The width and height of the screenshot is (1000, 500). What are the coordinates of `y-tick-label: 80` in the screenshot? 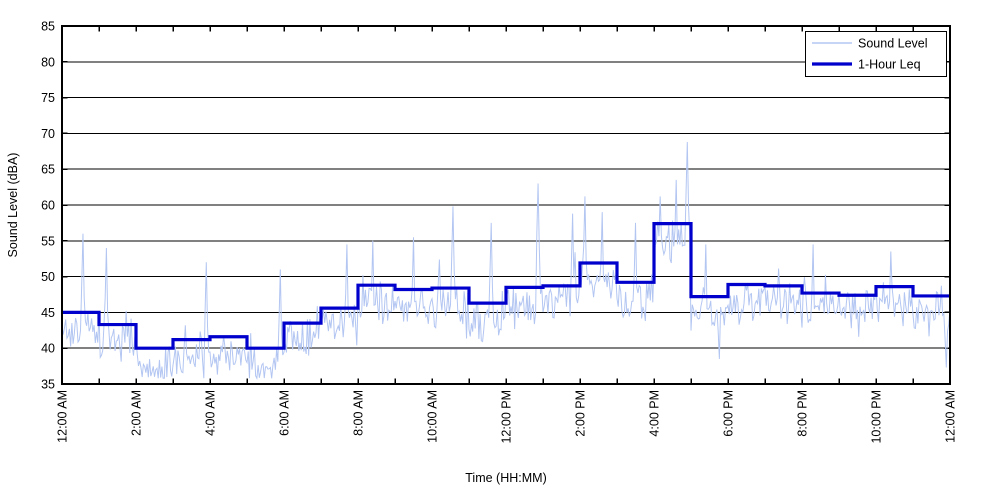 It's located at (48, 62).